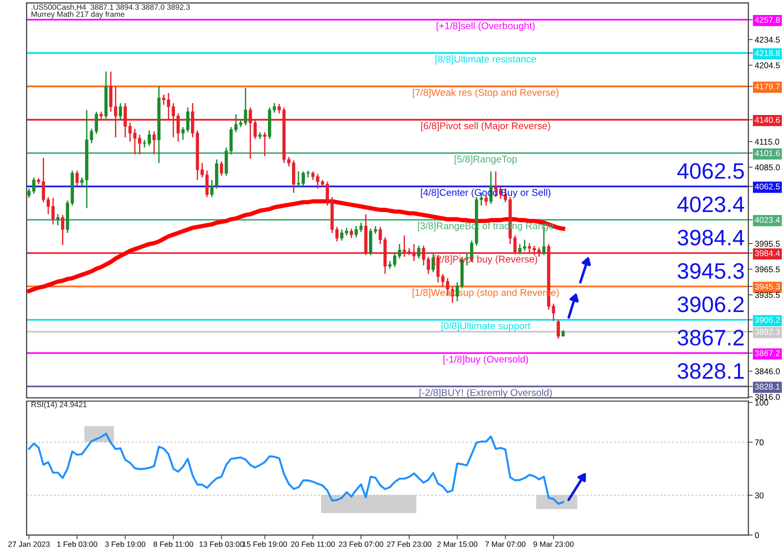 This screenshot has height=551, width=782. I want to click on y-tick-label: 3828.1, so click(767, 387).